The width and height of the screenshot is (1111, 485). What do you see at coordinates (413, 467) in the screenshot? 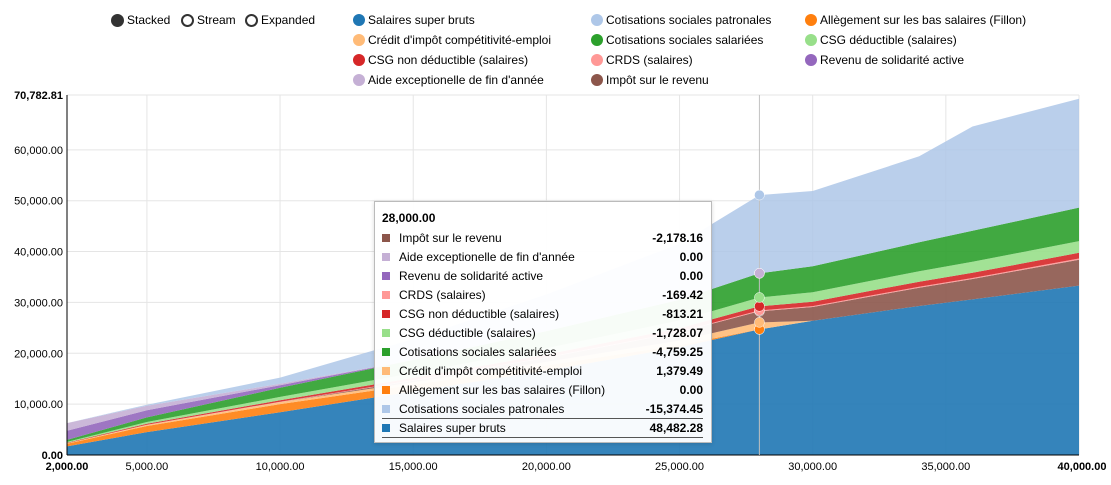
I see `x-tick-label: 15,000.00` at bounding box center [413, 467].